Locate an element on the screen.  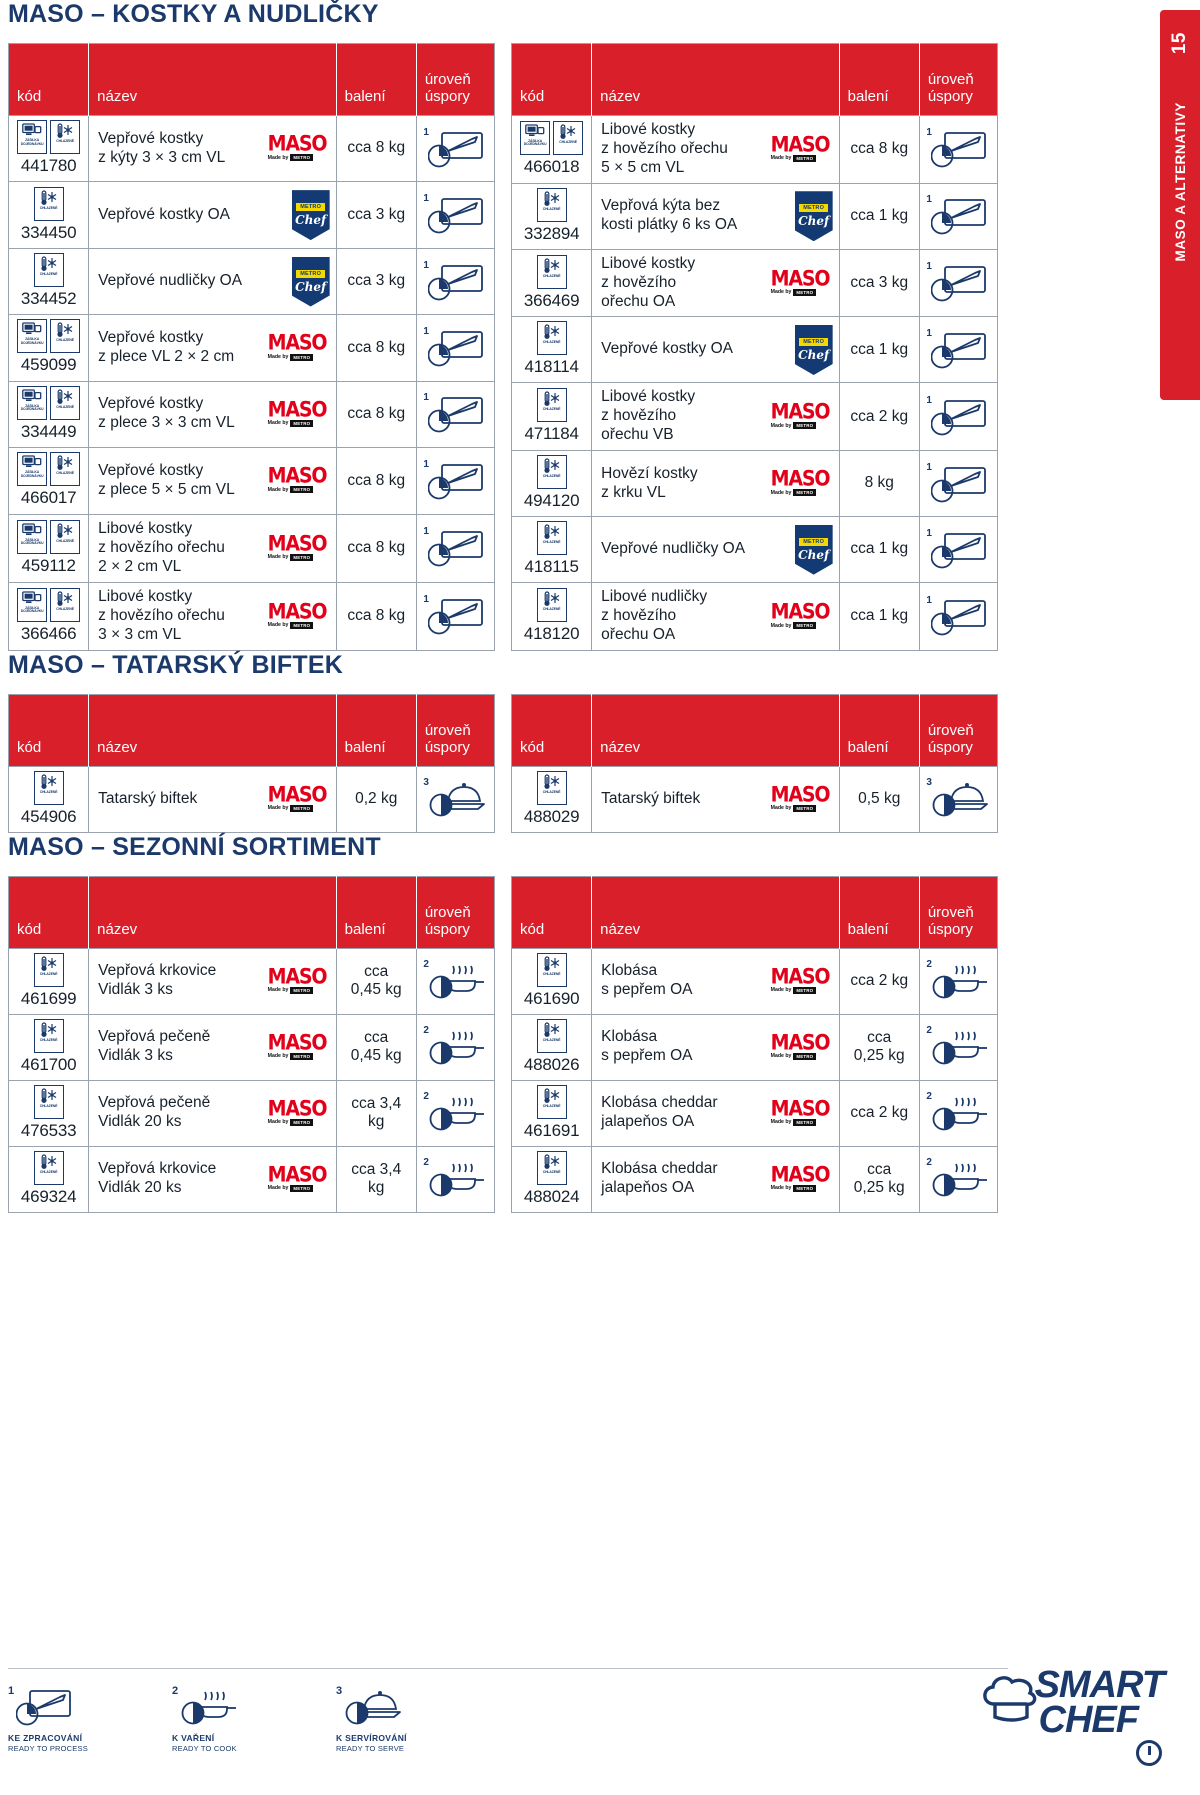
product-code: 488029 is located at coordinates (551, 816).